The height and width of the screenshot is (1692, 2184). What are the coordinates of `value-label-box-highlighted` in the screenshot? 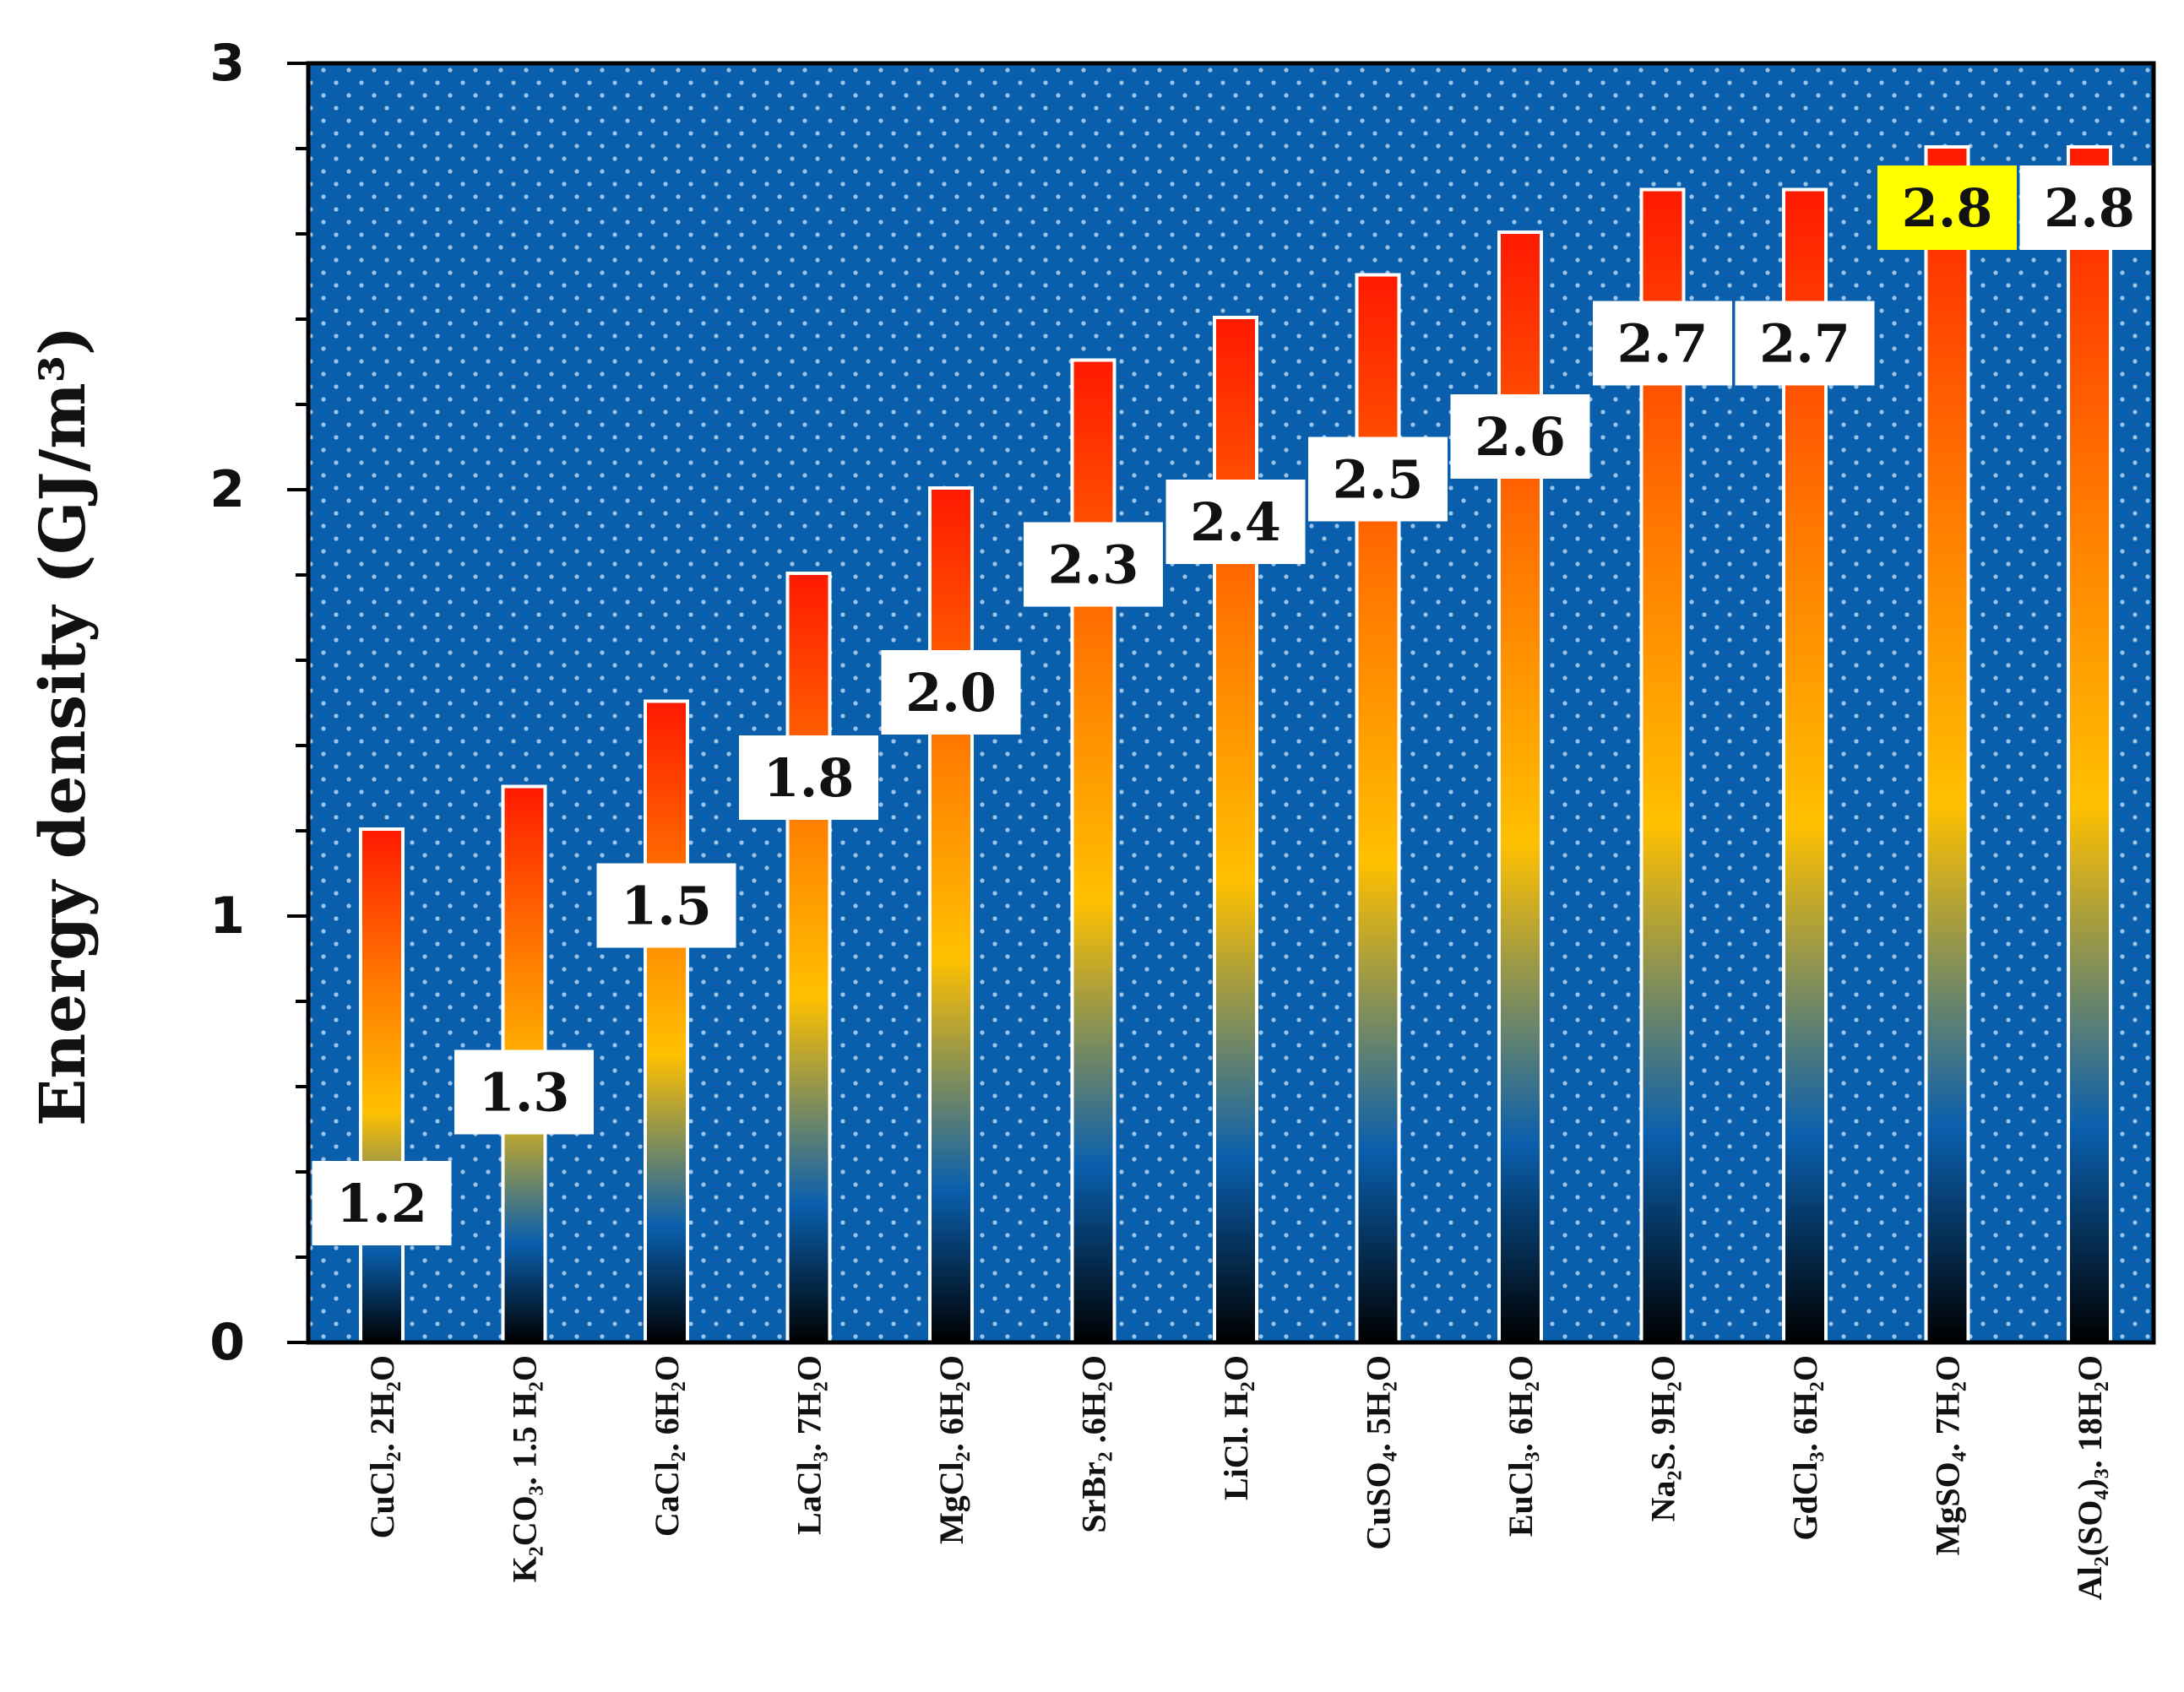 It's located at (1947, 207).